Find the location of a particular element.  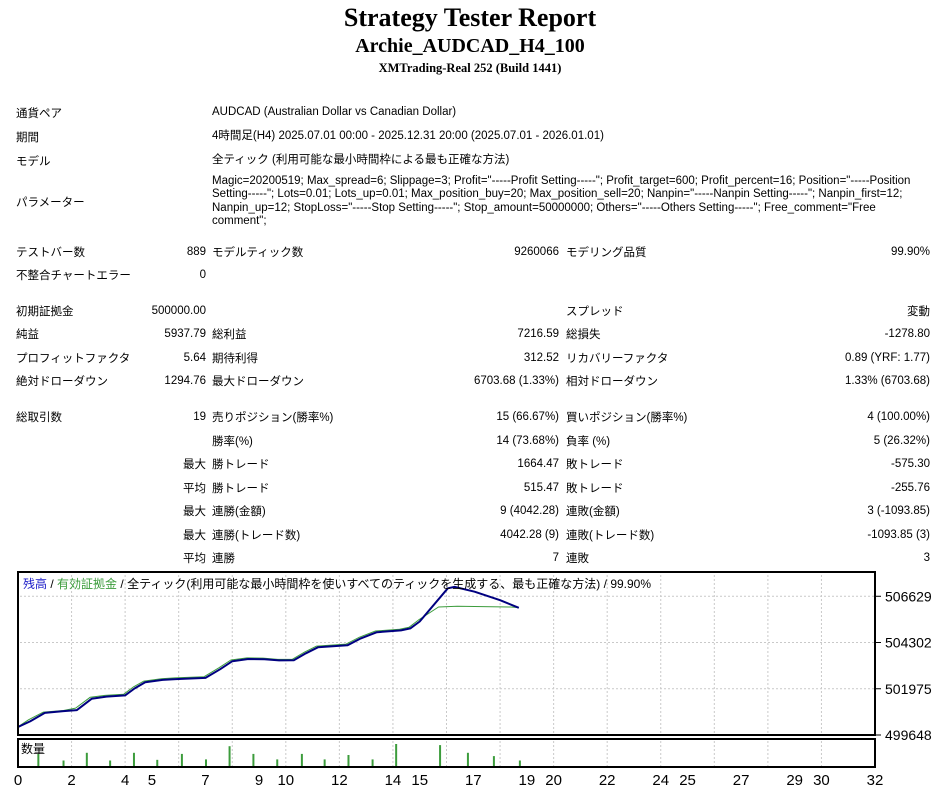

stat-value: 15 (66.67%) is located at coordinates (527, 417).